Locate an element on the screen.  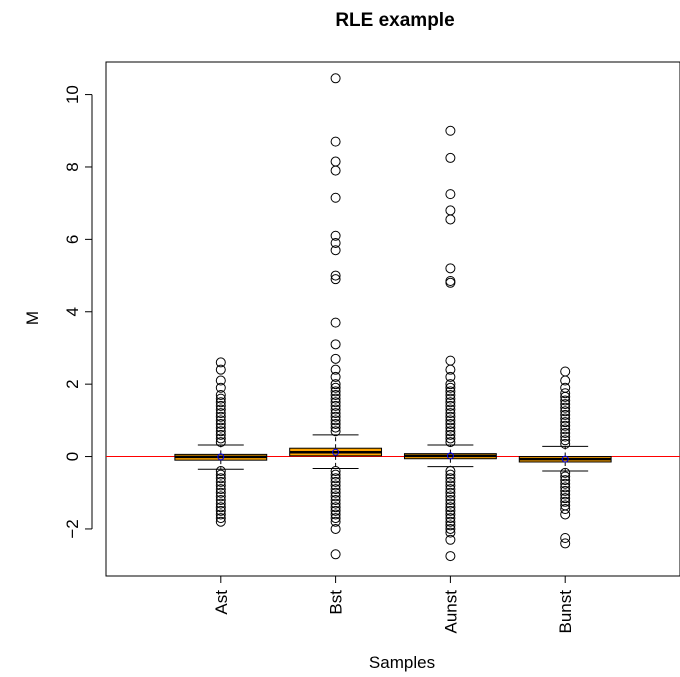
box-ast is located at coordinates (221, 442).